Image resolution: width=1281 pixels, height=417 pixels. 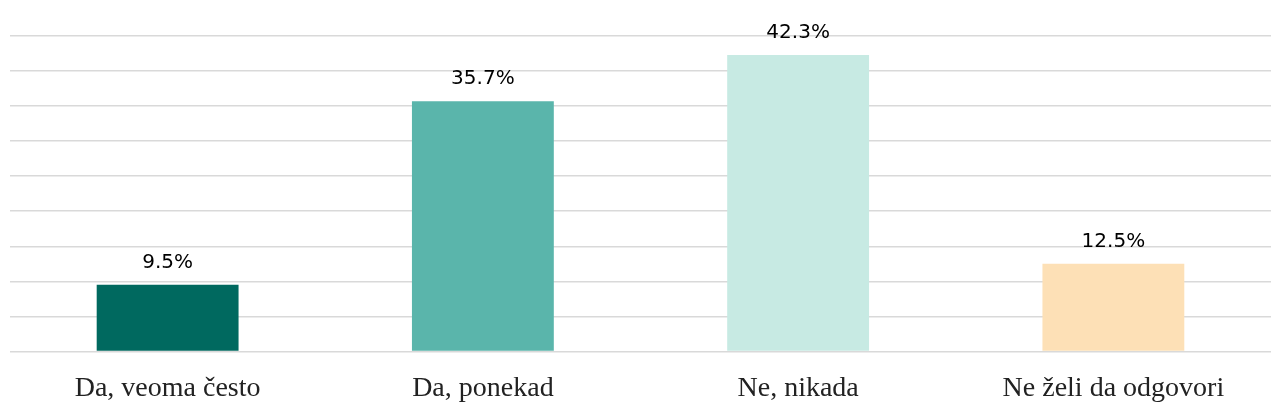 I want to click on x-tick-label: Da, veoma često, so click(x=167, y=386).